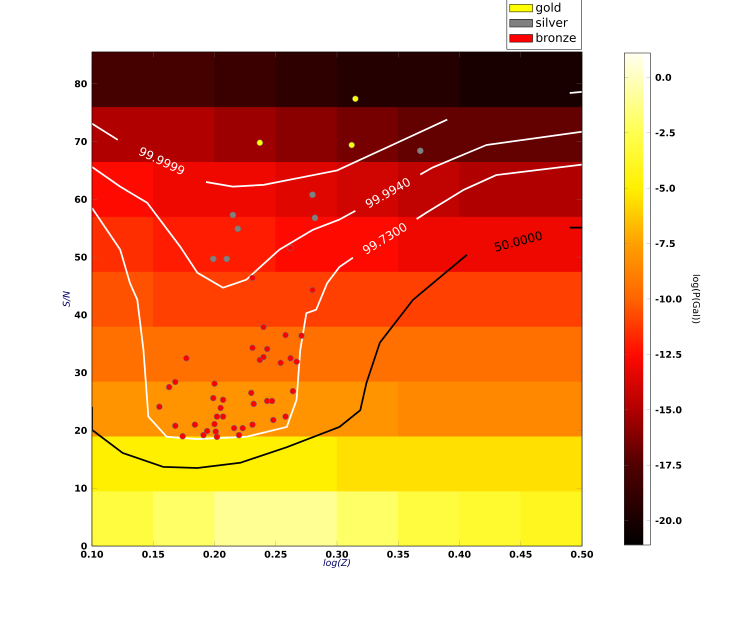  Describe the element at coordinates (81, 257) in the screenshot. I see `y-tick-label: 50` at that location.